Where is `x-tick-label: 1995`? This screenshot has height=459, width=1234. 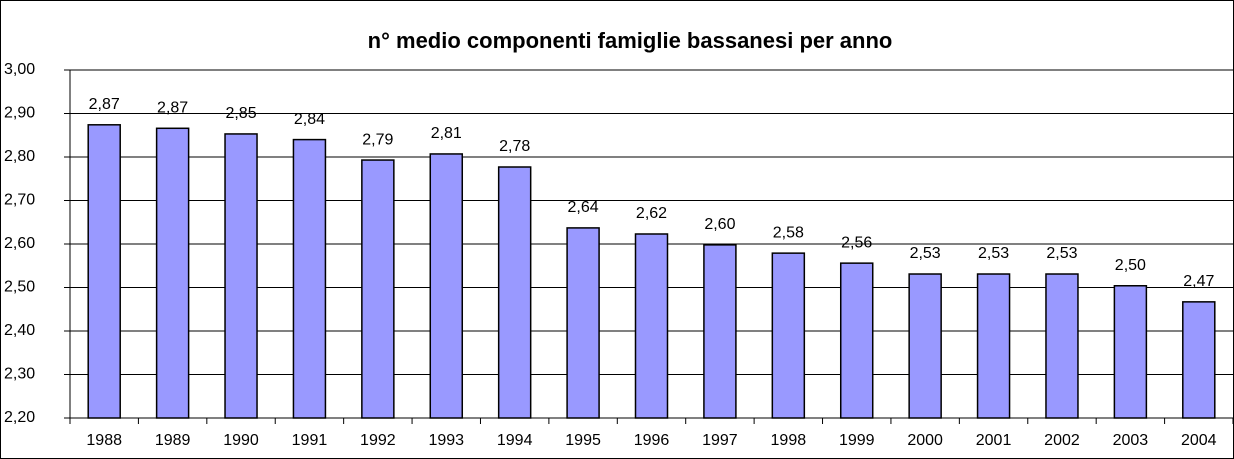
x-tick-label: 1995 is located at coordinates (583, 440).